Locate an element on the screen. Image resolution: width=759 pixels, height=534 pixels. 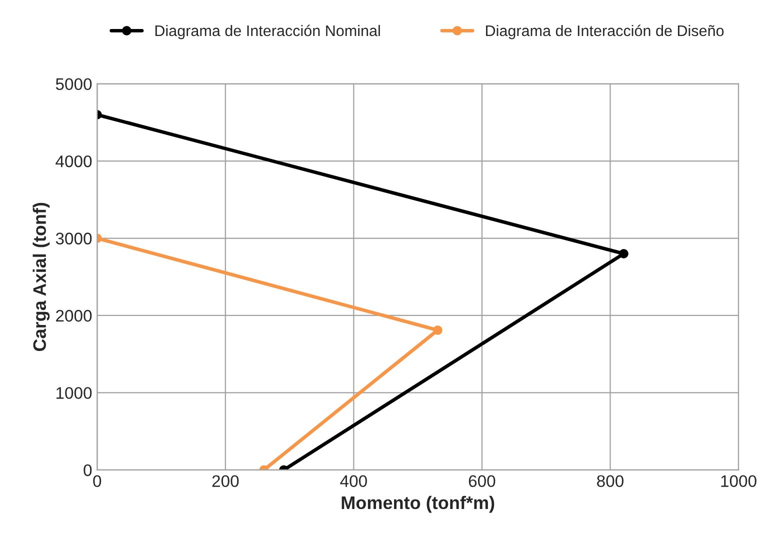
x-axis-title: Momento (tonf*m) is located at coordinates (418, 504).